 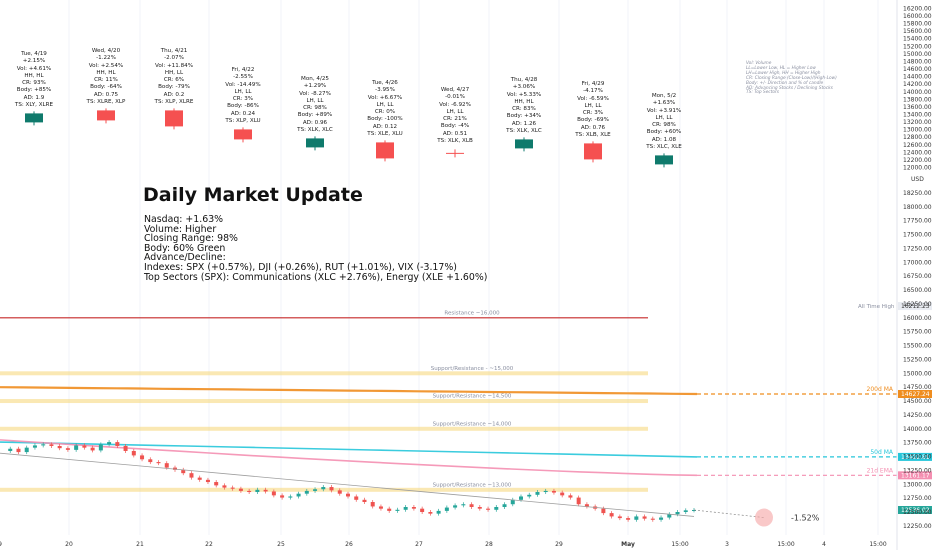 I want to click on bottom-axis-tick: 15500.00, so click(x=917, y=346).